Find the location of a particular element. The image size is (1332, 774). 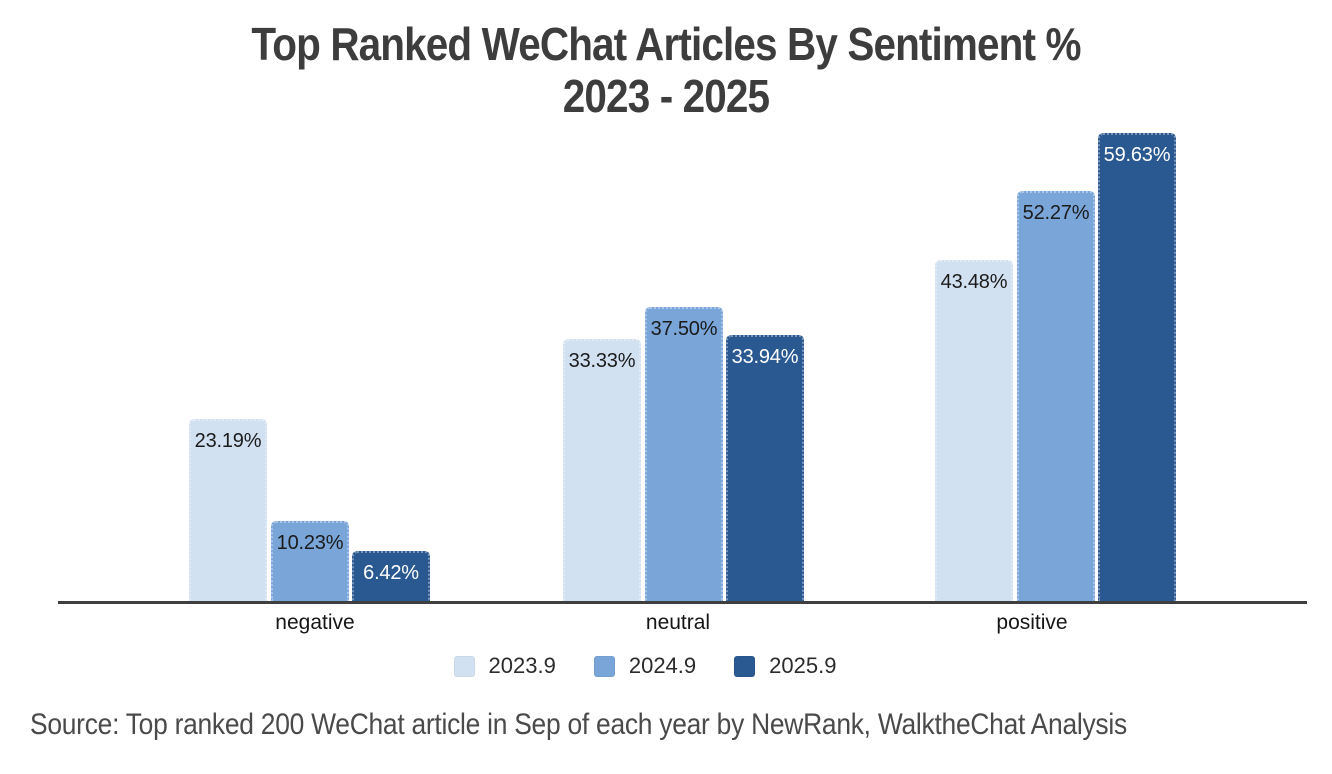

bar-neutral-2023.9: 33.33% is located at coordinates (602, 470).